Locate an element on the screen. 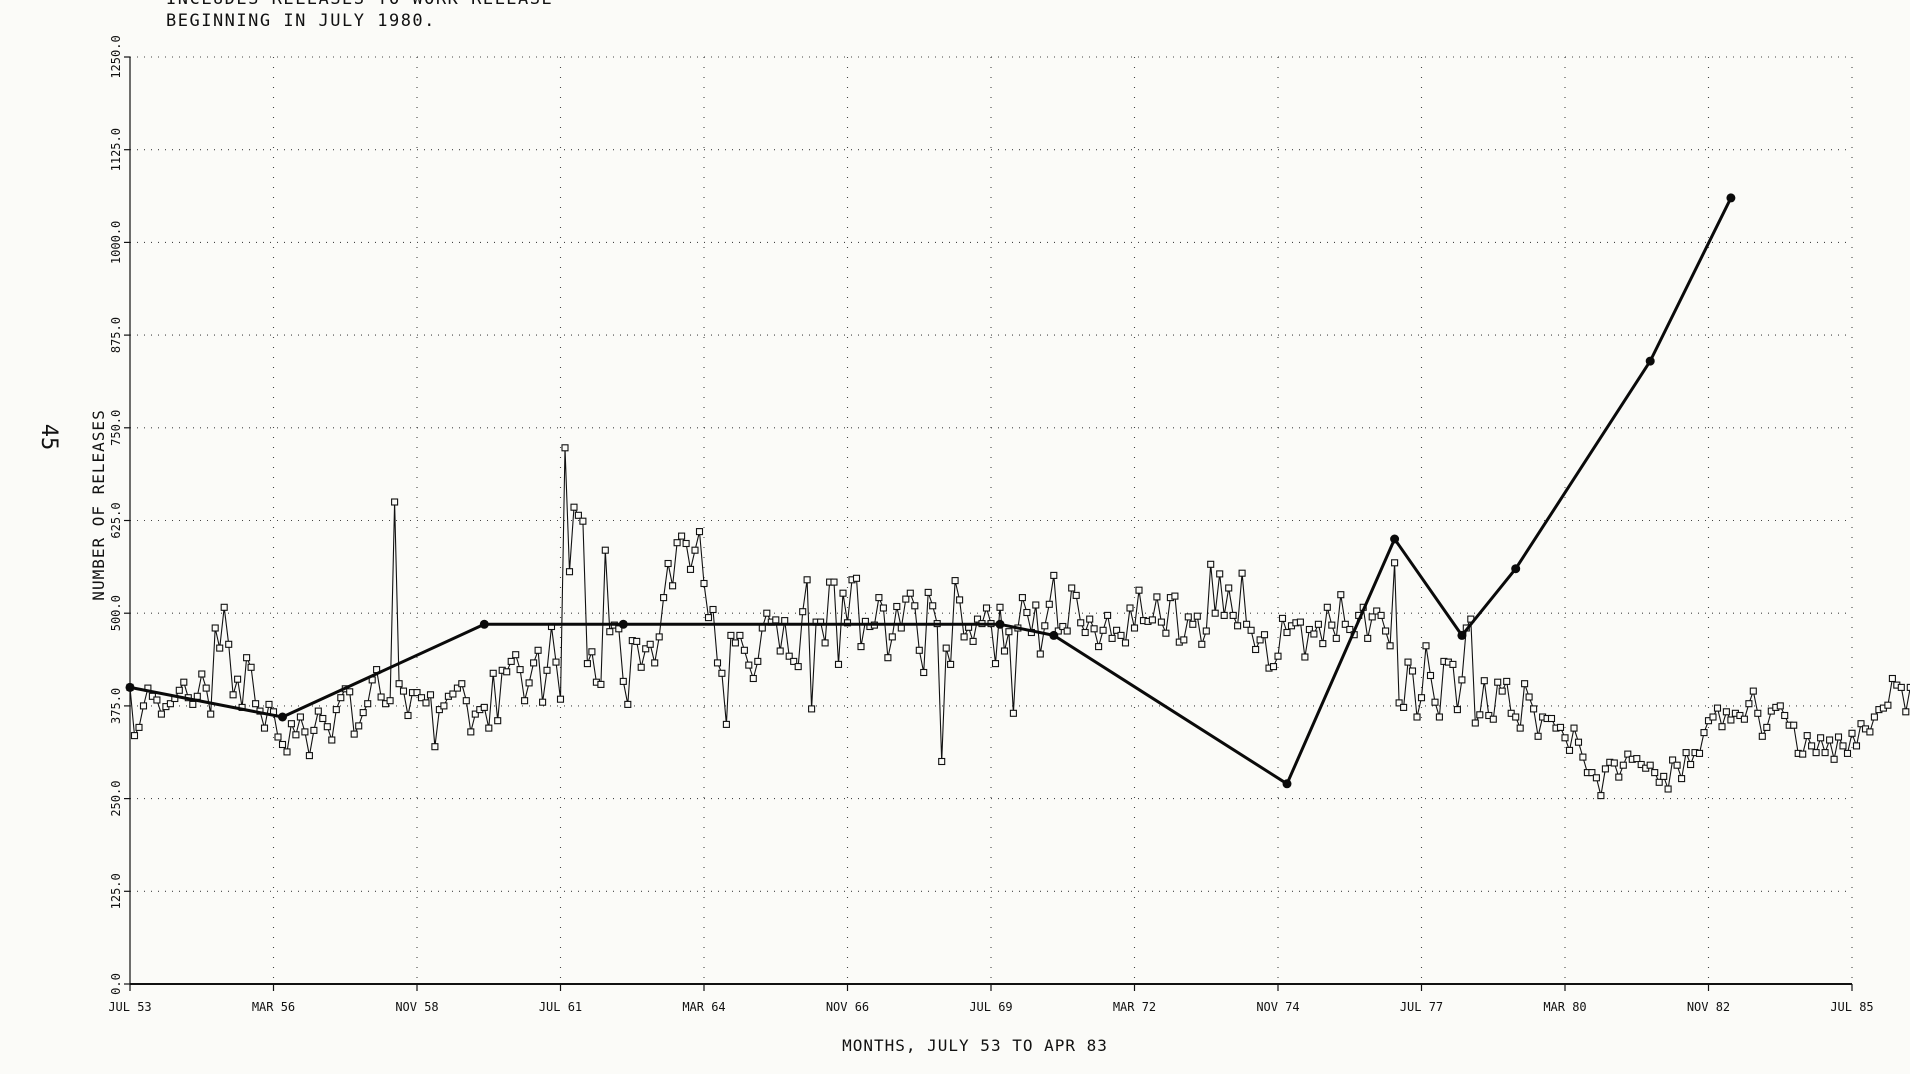  y-axis-title: NUMBER OF RELEASES is located at coordinates (98, 504).